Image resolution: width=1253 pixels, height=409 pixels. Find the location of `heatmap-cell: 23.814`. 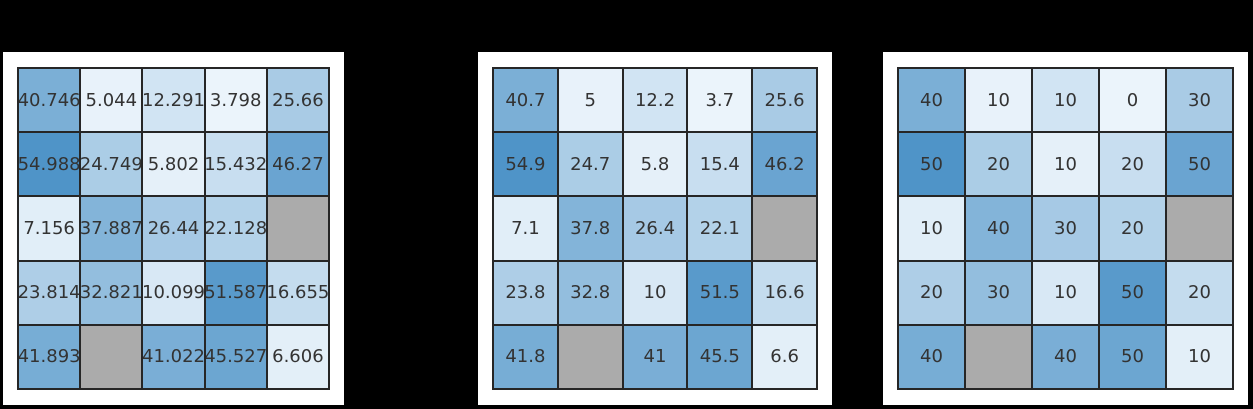

heatmap-cell: 23.814 is located at coordinates (49, 292).